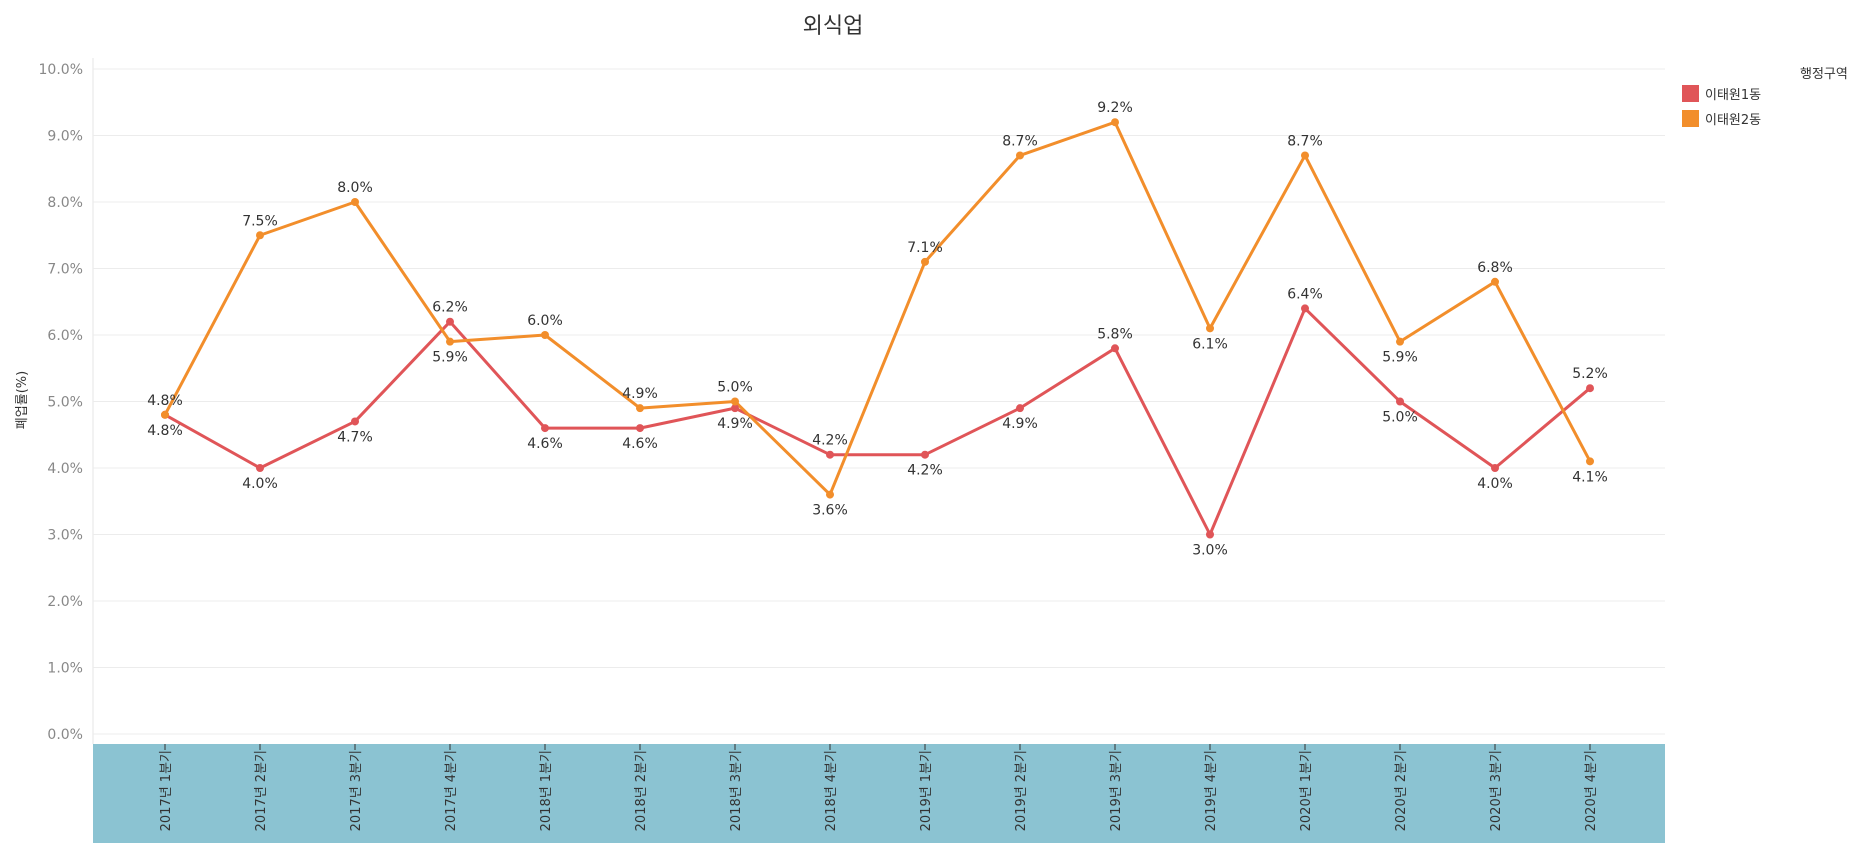  I want to click on x-tick-label: 2017년 4분기, so click(451, 790).